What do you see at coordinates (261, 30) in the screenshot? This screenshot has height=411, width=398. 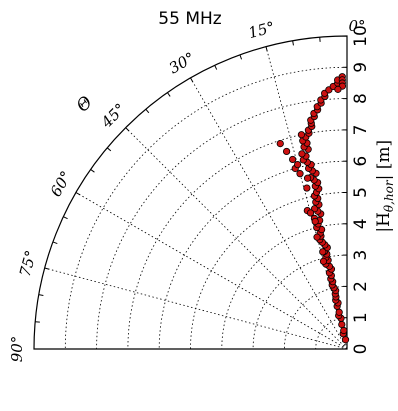 I see `angle-tick-label: 15°` at bounding box center [261, 30].